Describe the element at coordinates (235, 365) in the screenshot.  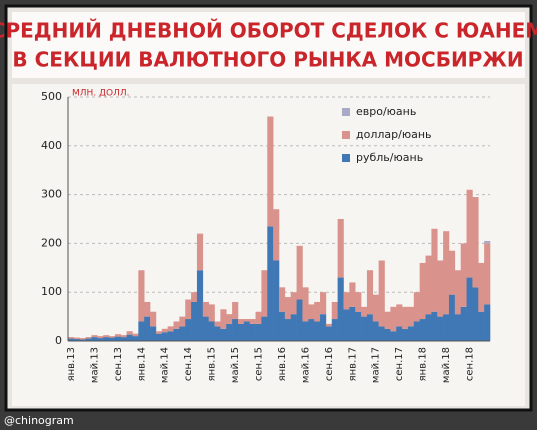
I see `x-tick-label: май.15` at that location.